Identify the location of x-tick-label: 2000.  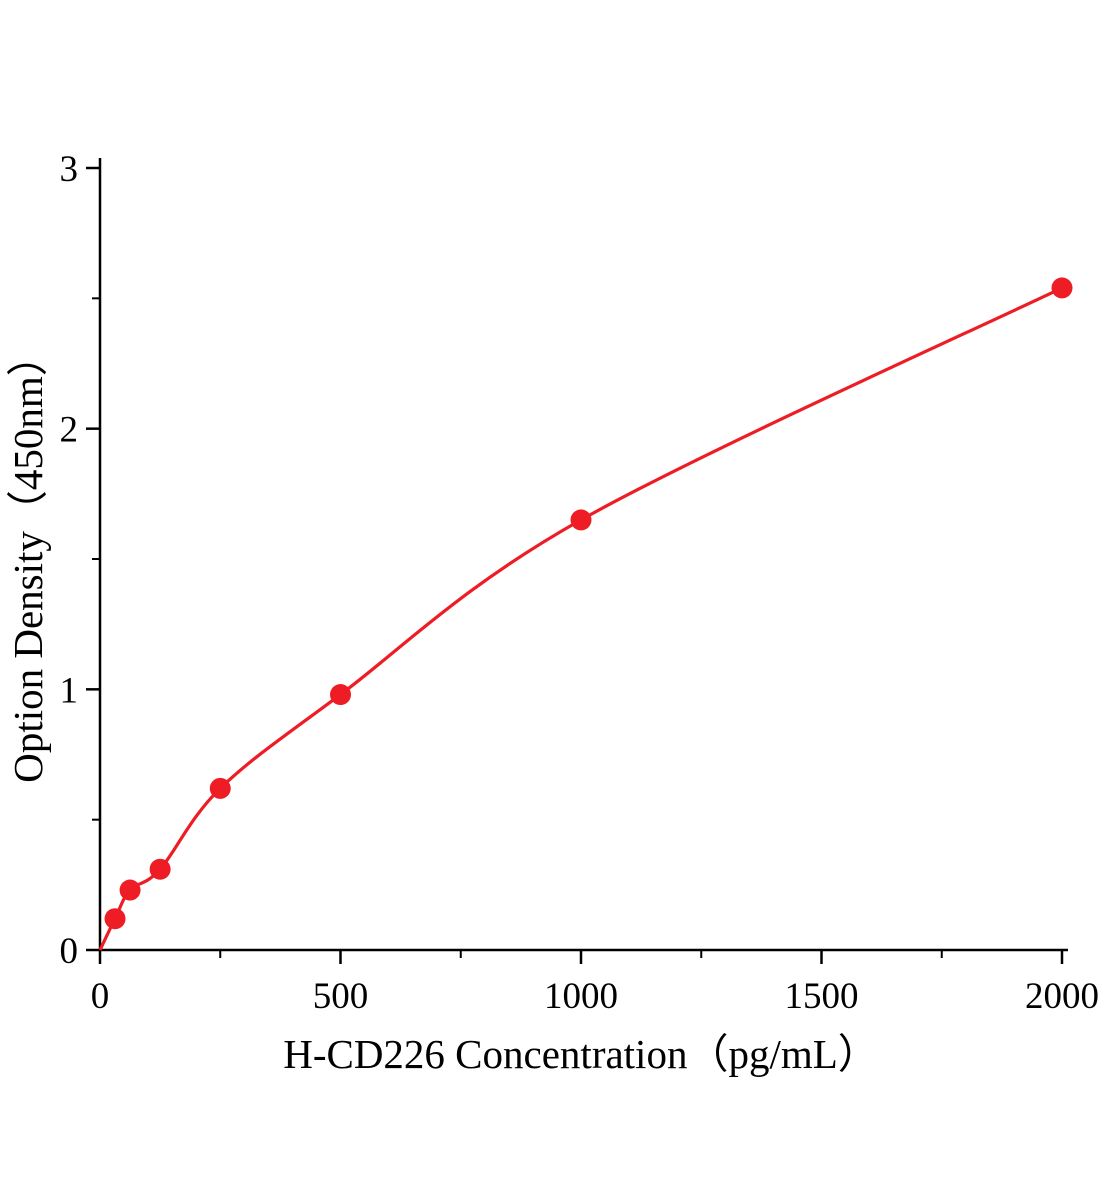
(1062, 996).